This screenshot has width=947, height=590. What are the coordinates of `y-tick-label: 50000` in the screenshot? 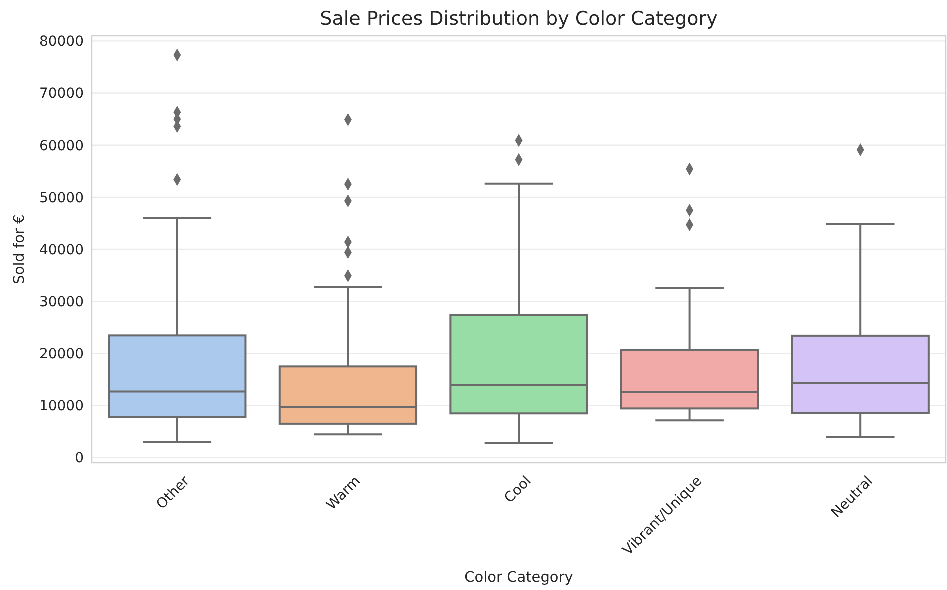 It's located at (61, 198).